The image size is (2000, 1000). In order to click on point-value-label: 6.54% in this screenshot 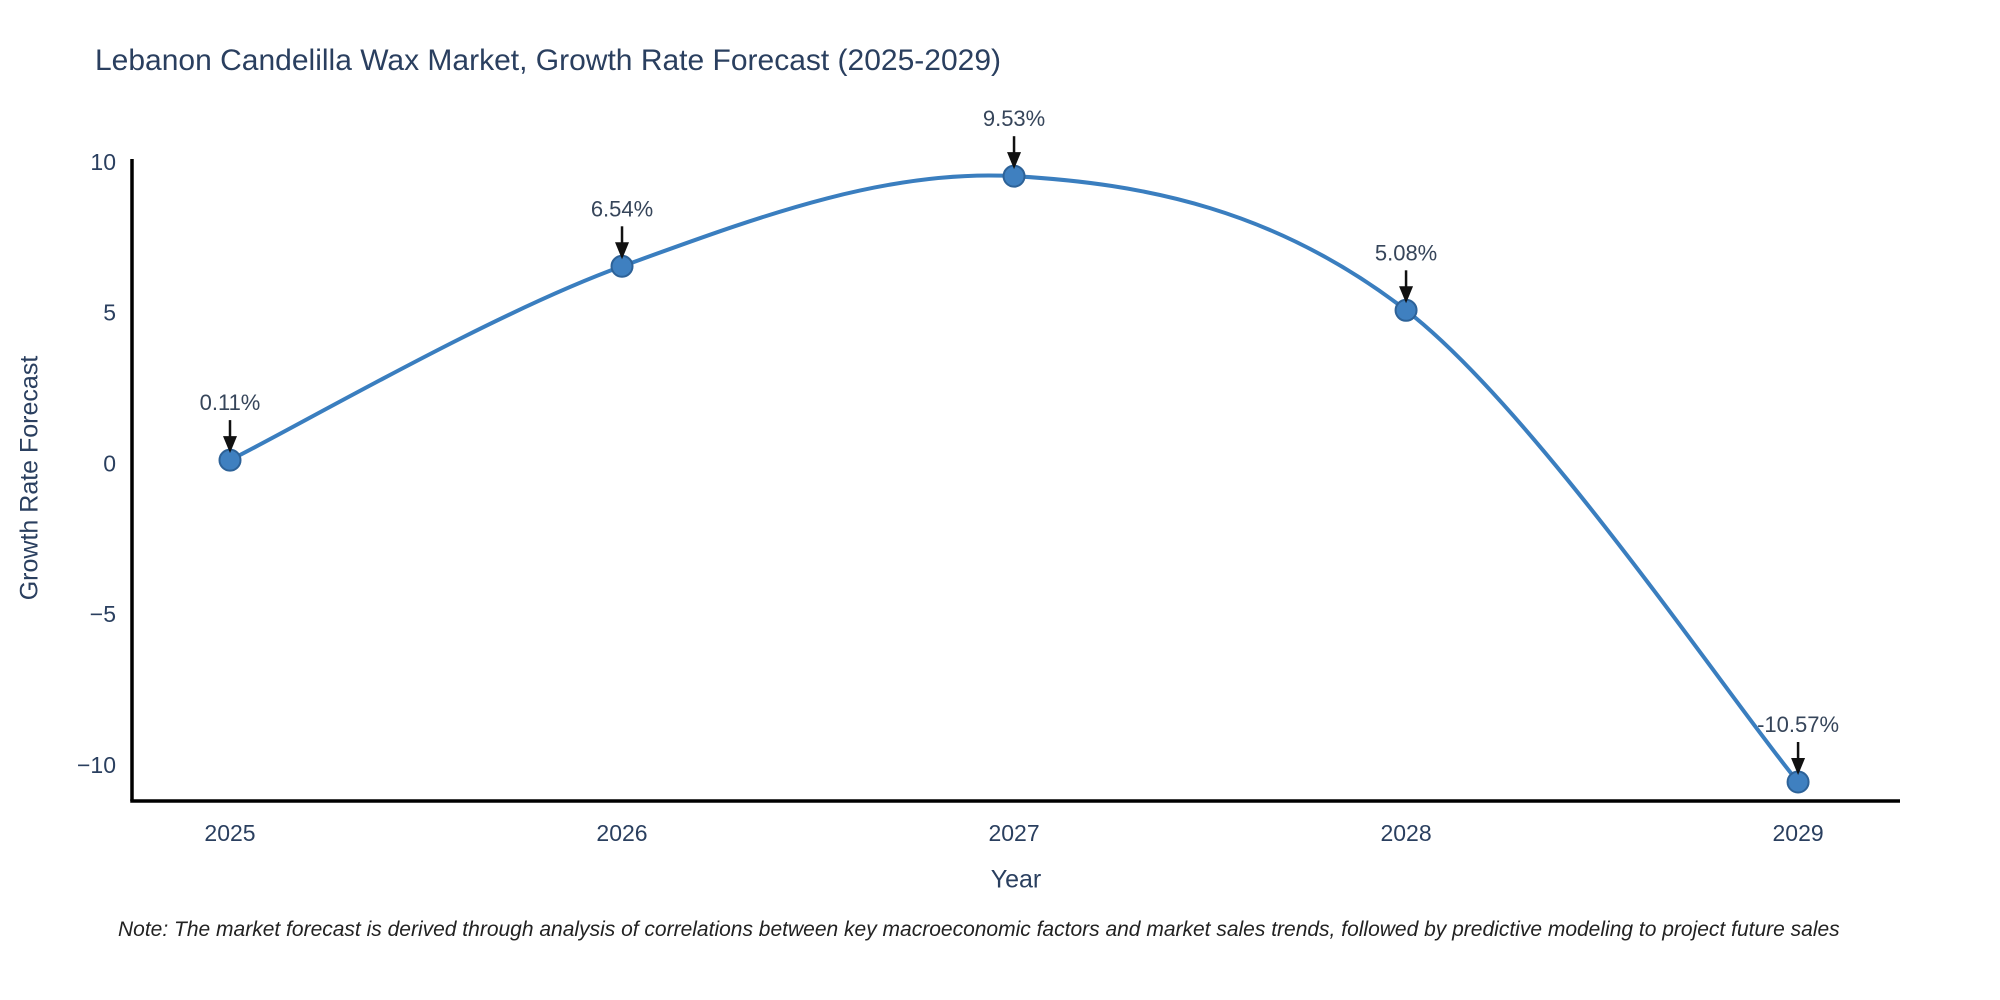, I will do `click(622, 208)`.